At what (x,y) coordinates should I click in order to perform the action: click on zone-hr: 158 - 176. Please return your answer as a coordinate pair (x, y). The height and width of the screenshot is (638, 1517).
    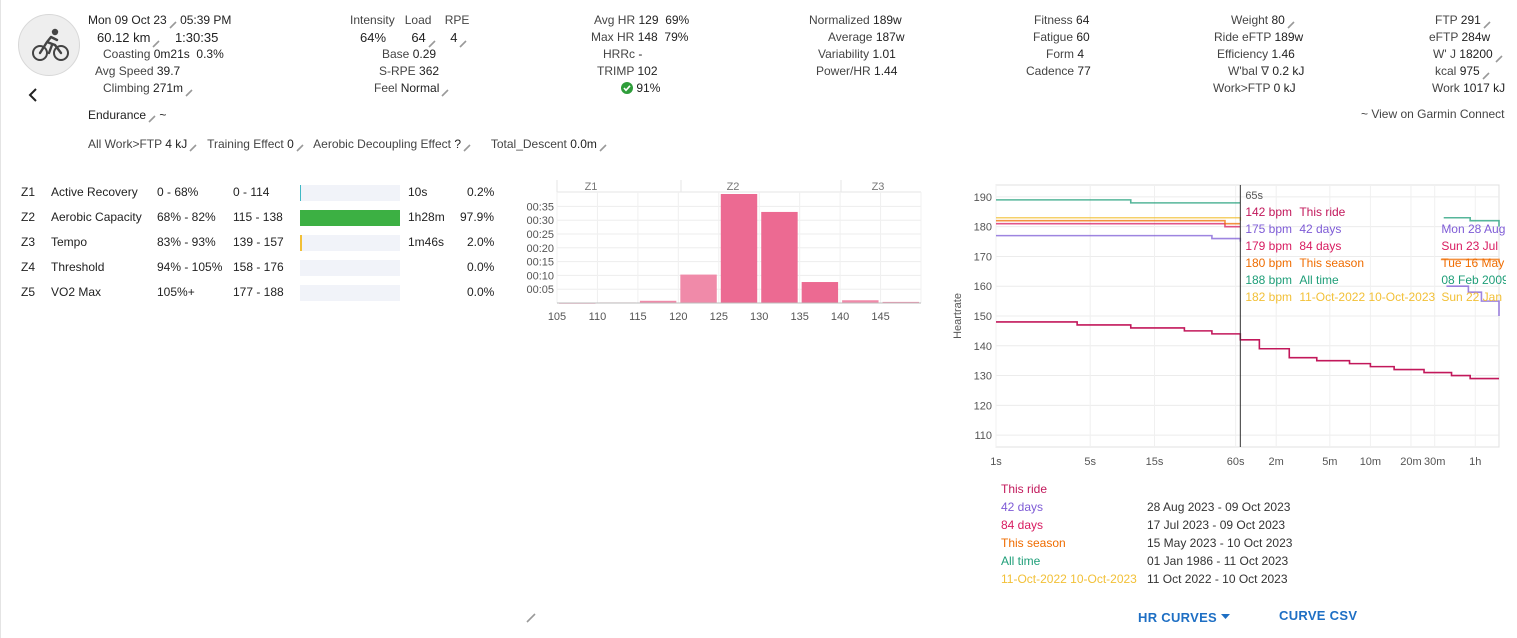
    Looking at the image, I should click on (258, 267).